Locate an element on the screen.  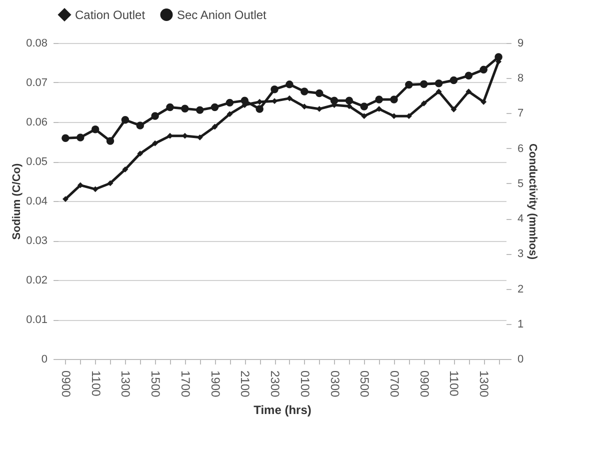
y-tick-label: 0 is located at coordinates (44, 360).